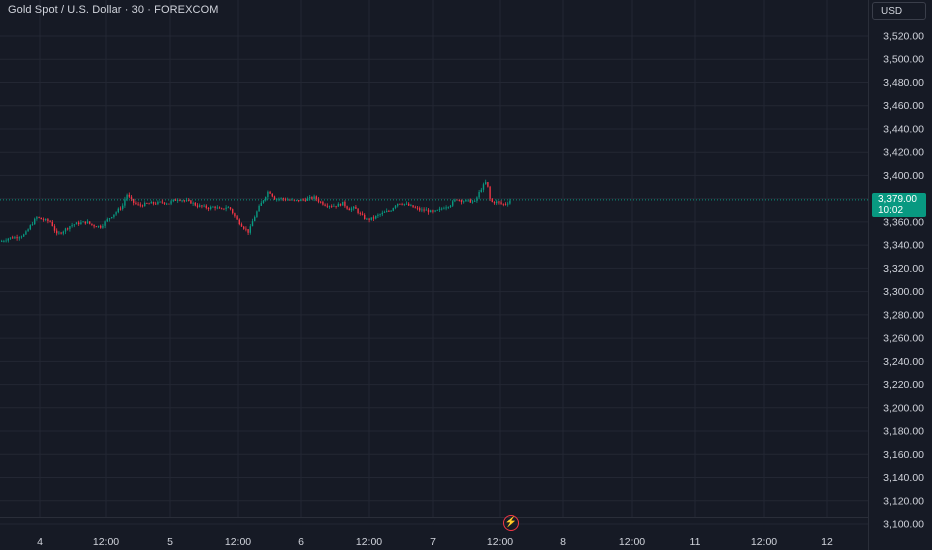 This screenshot has height=550, width=932. What do you see at coordinates (899, 11) in the screenshot?
I see `currency-button: USD` at bounding box center [899, 11].